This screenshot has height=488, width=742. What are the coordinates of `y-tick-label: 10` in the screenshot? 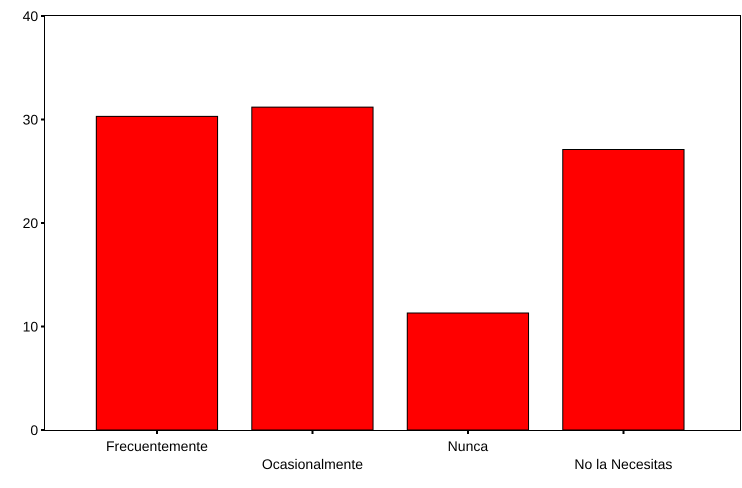 It's located at (30, 326).